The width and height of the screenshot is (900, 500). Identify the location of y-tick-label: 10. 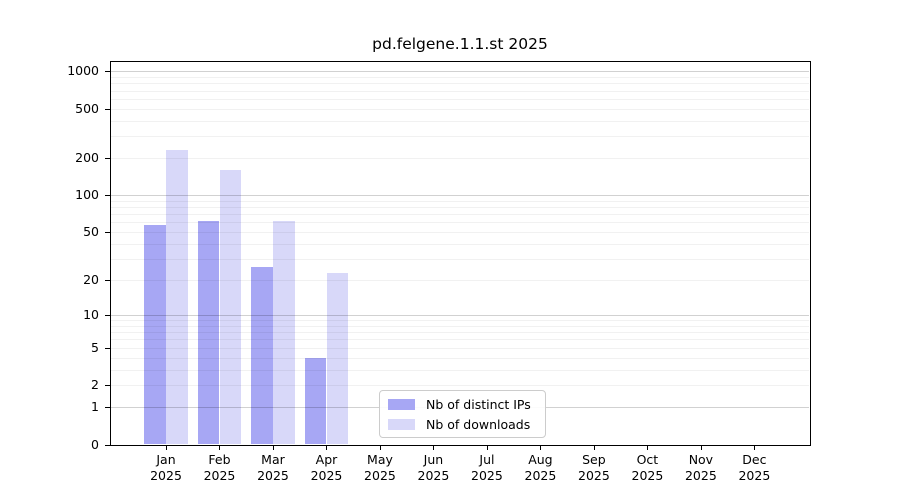
(91, 314).